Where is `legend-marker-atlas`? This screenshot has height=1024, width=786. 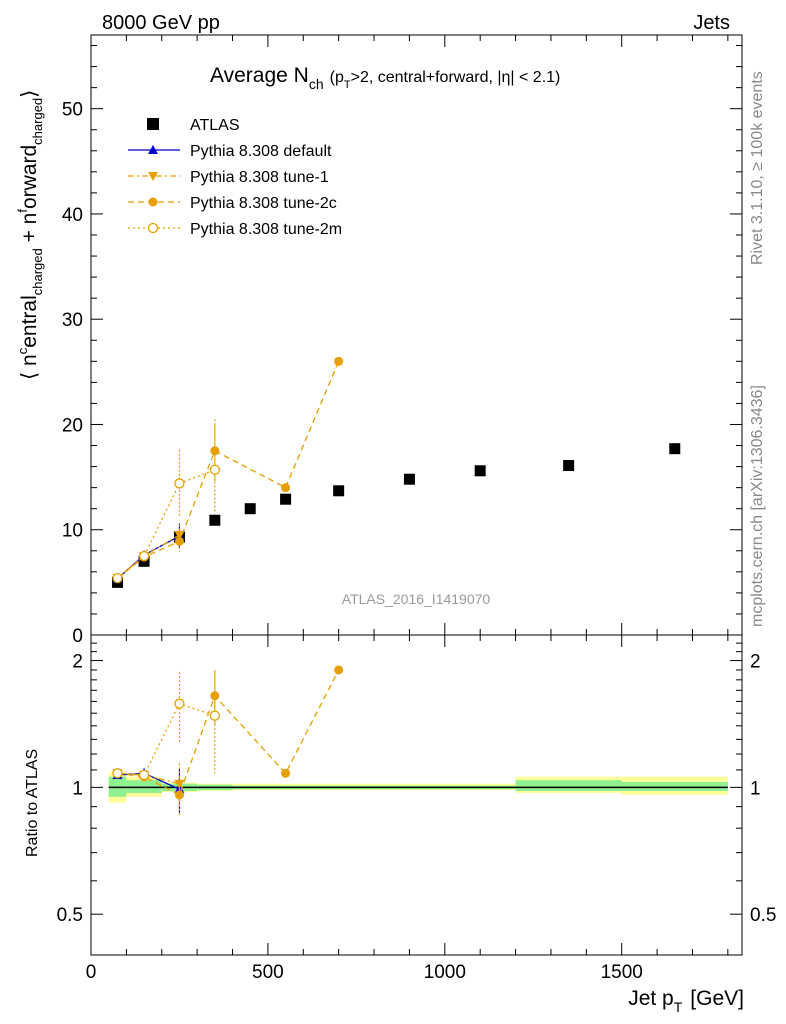
legend-marker-atlas is located at coordinates (153, 124).